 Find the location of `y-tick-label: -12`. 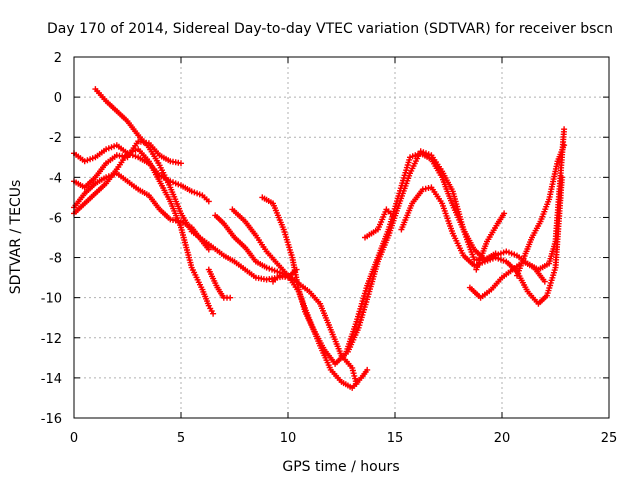

y-tick-label: -12 is located at coordinates (51, 339).